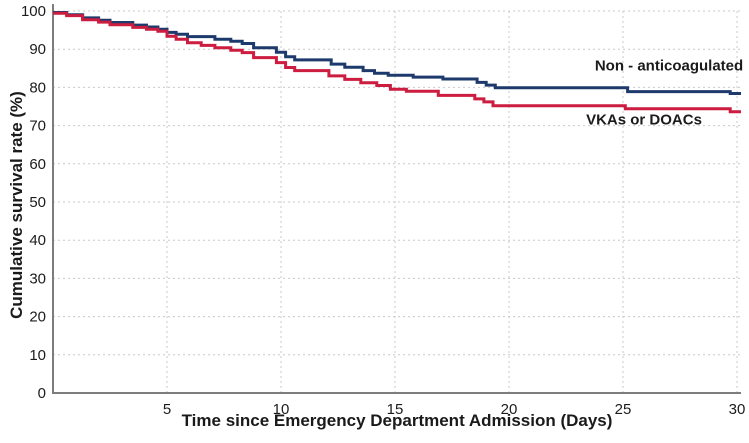  I want to click on series-label-vkas-doacs: VKAs or DOACs, so click(644, 120).